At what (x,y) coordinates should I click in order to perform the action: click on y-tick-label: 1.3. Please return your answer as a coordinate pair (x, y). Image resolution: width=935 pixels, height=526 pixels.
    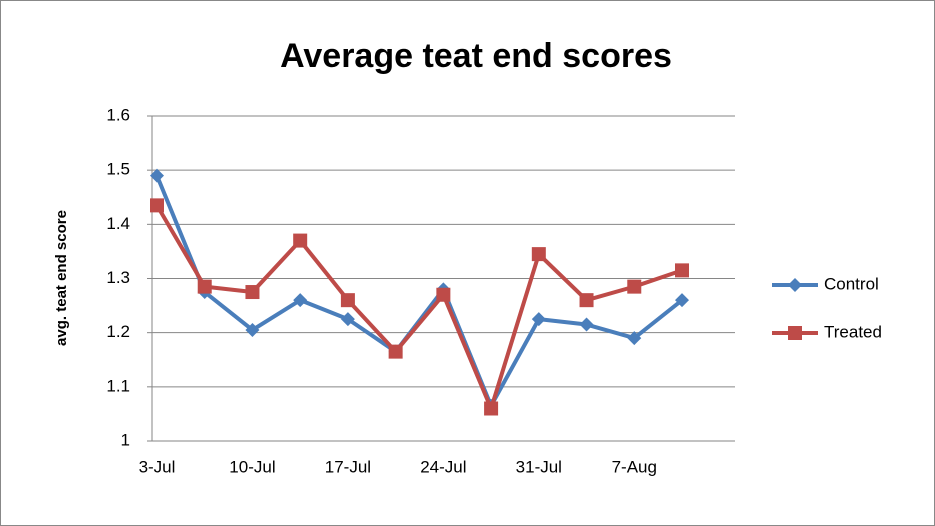
    Looking at the image, I should click on (118, 277).